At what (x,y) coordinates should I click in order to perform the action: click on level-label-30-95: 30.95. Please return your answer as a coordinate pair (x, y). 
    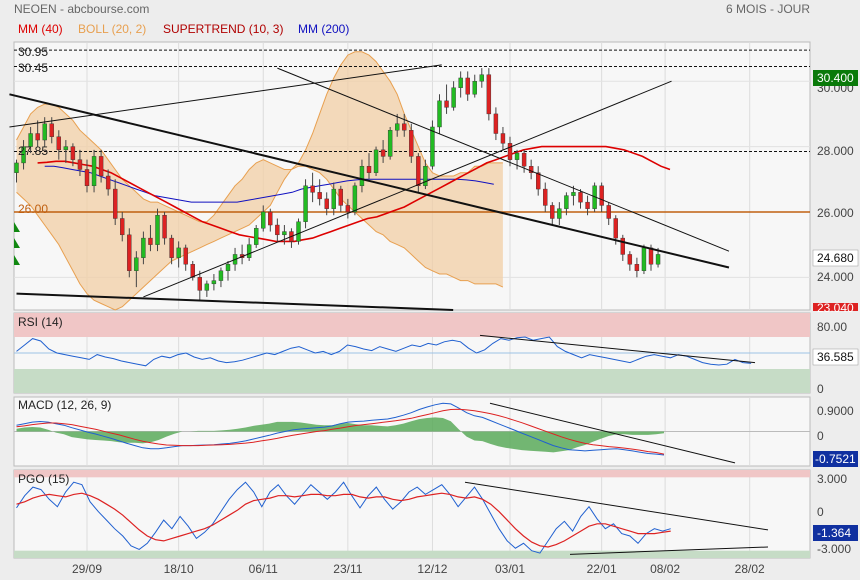
    Looking at the image, I should click on (33, 52).